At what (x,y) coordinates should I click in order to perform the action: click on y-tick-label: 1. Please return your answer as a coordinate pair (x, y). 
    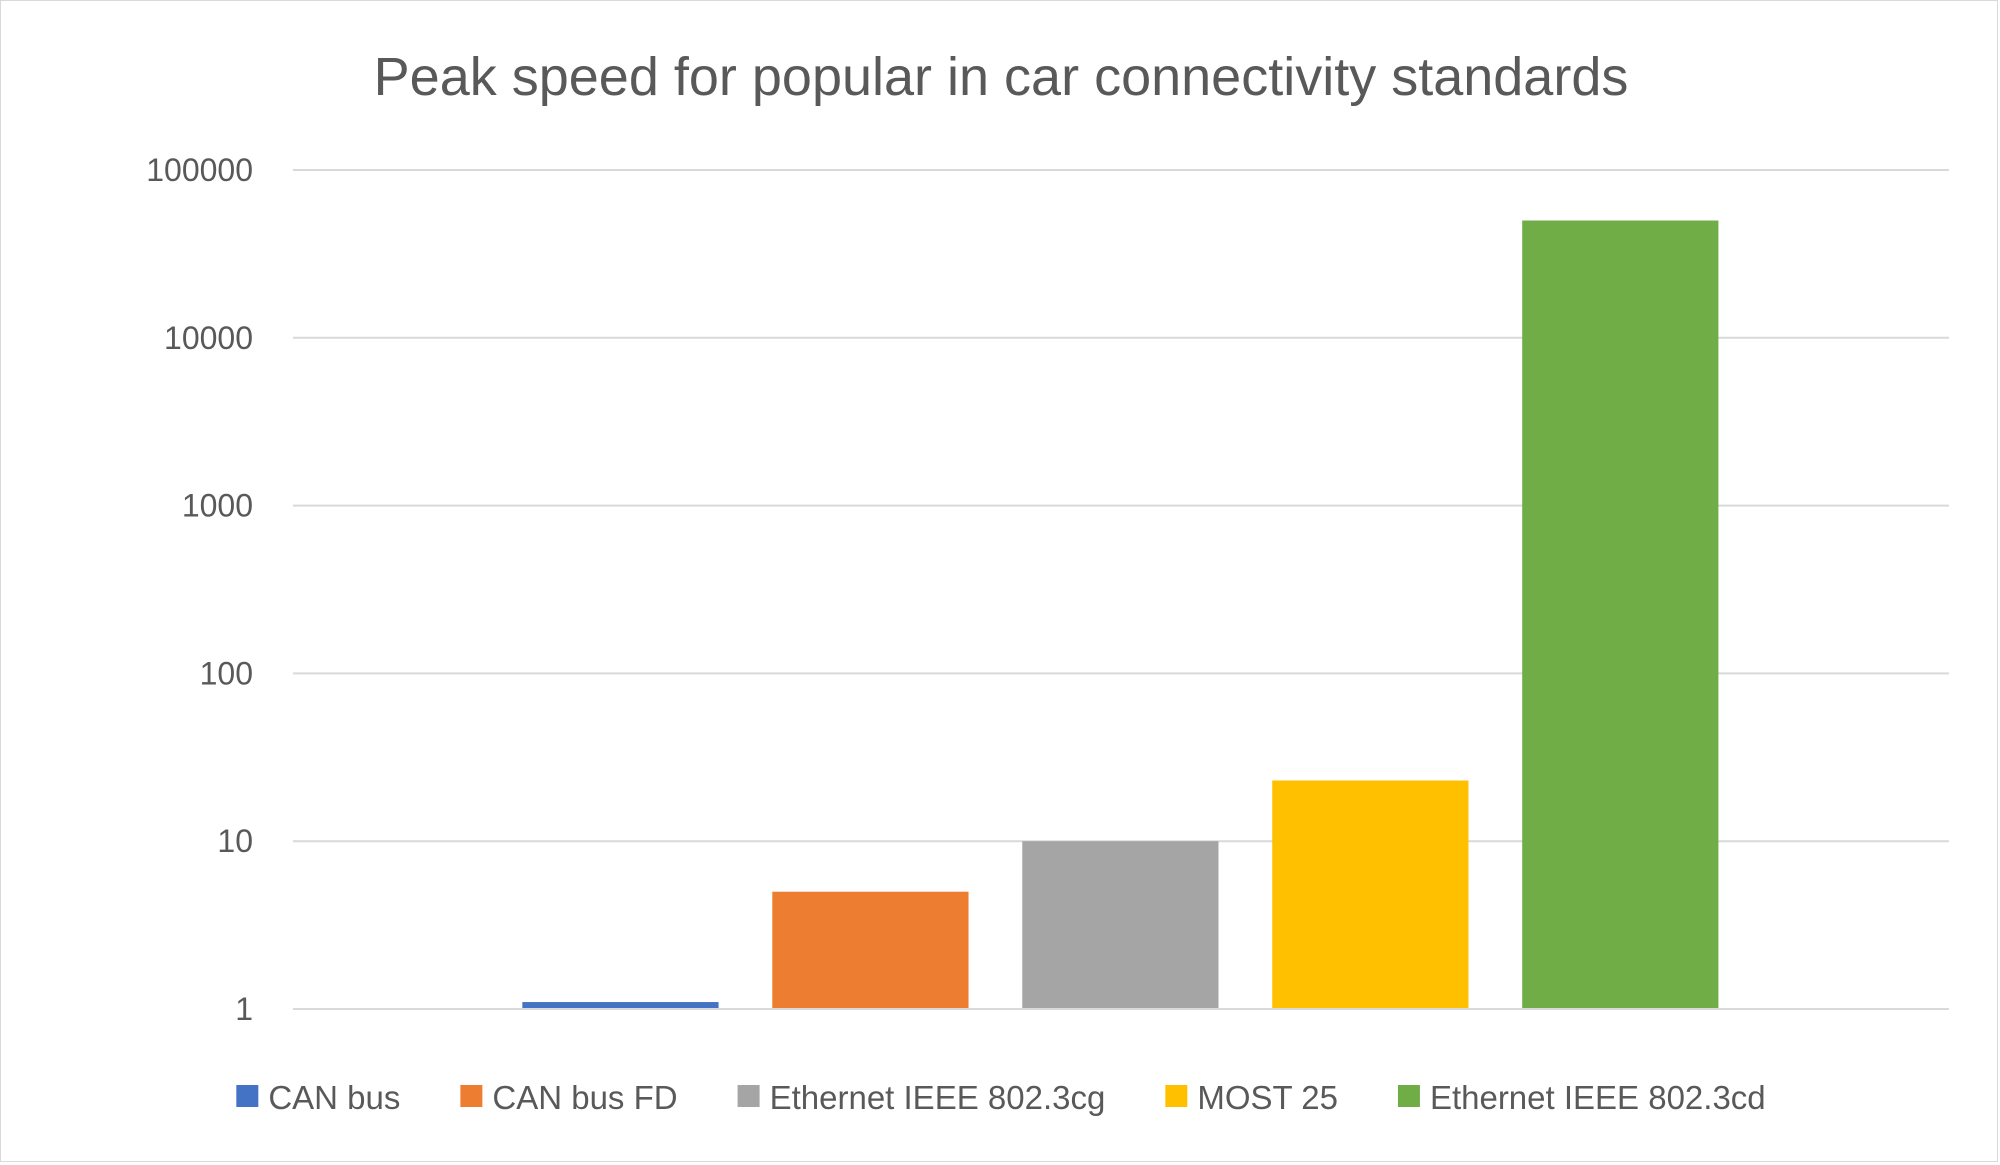
    Looking at the image, I should click on (244, 1009).